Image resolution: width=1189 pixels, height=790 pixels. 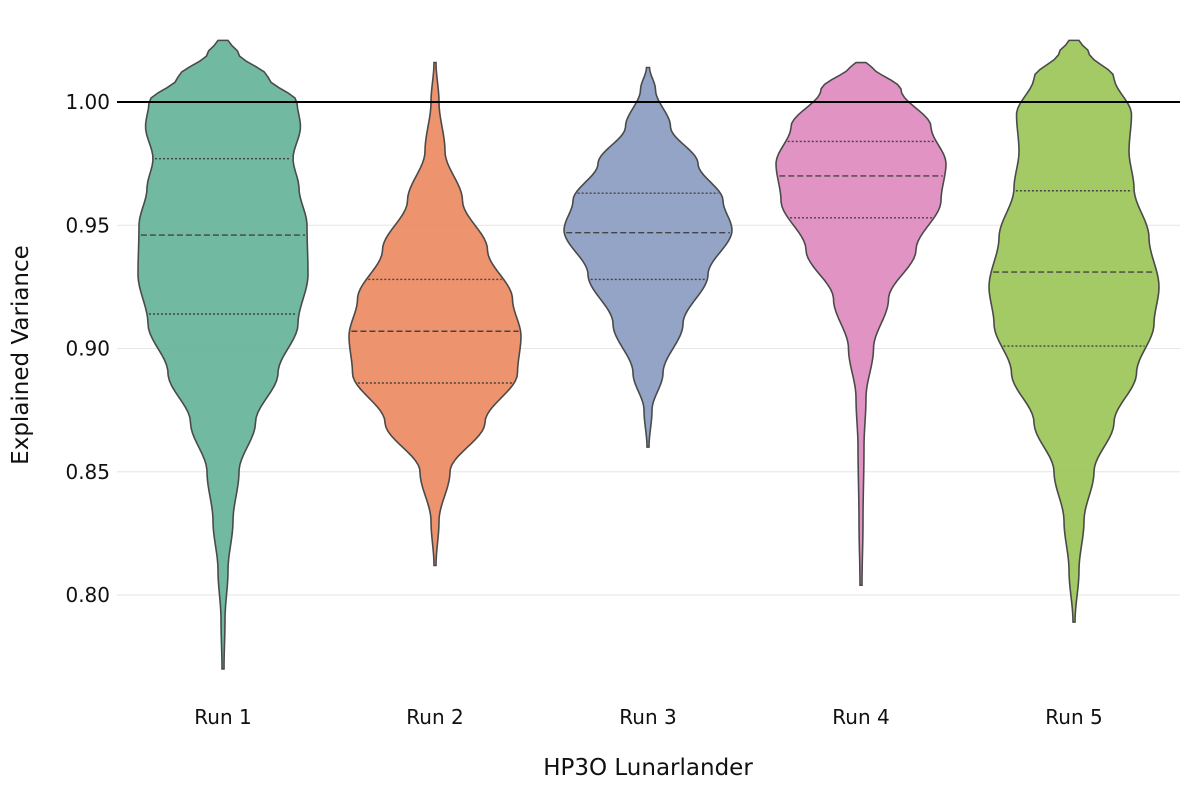 What do you see at coordinates (434, 717) in the screenshot?
I see `x-tick-label: Run 2` at bounding box center [434, 717].